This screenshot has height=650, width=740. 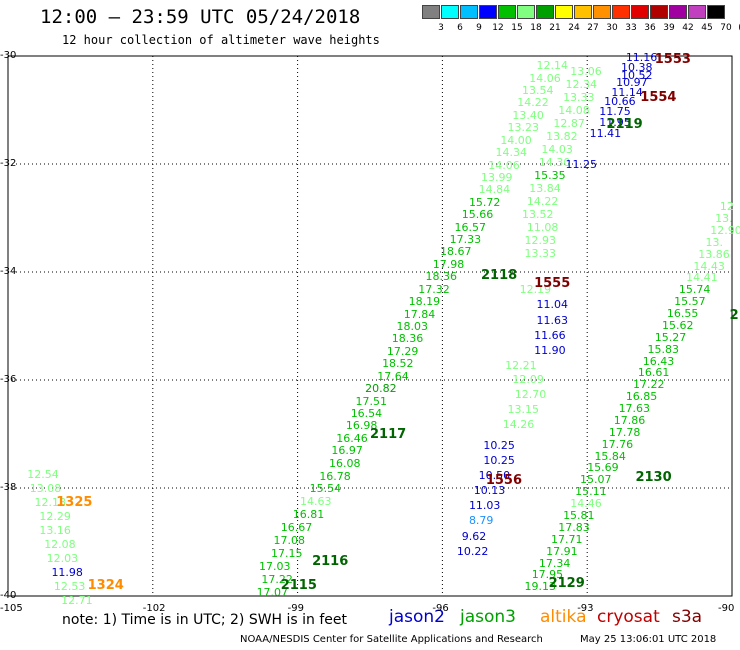 What do you see at coordinates (498, 28) in the screenshot?
I see `colorbar-label: 12` at bounding box center [498, 28].